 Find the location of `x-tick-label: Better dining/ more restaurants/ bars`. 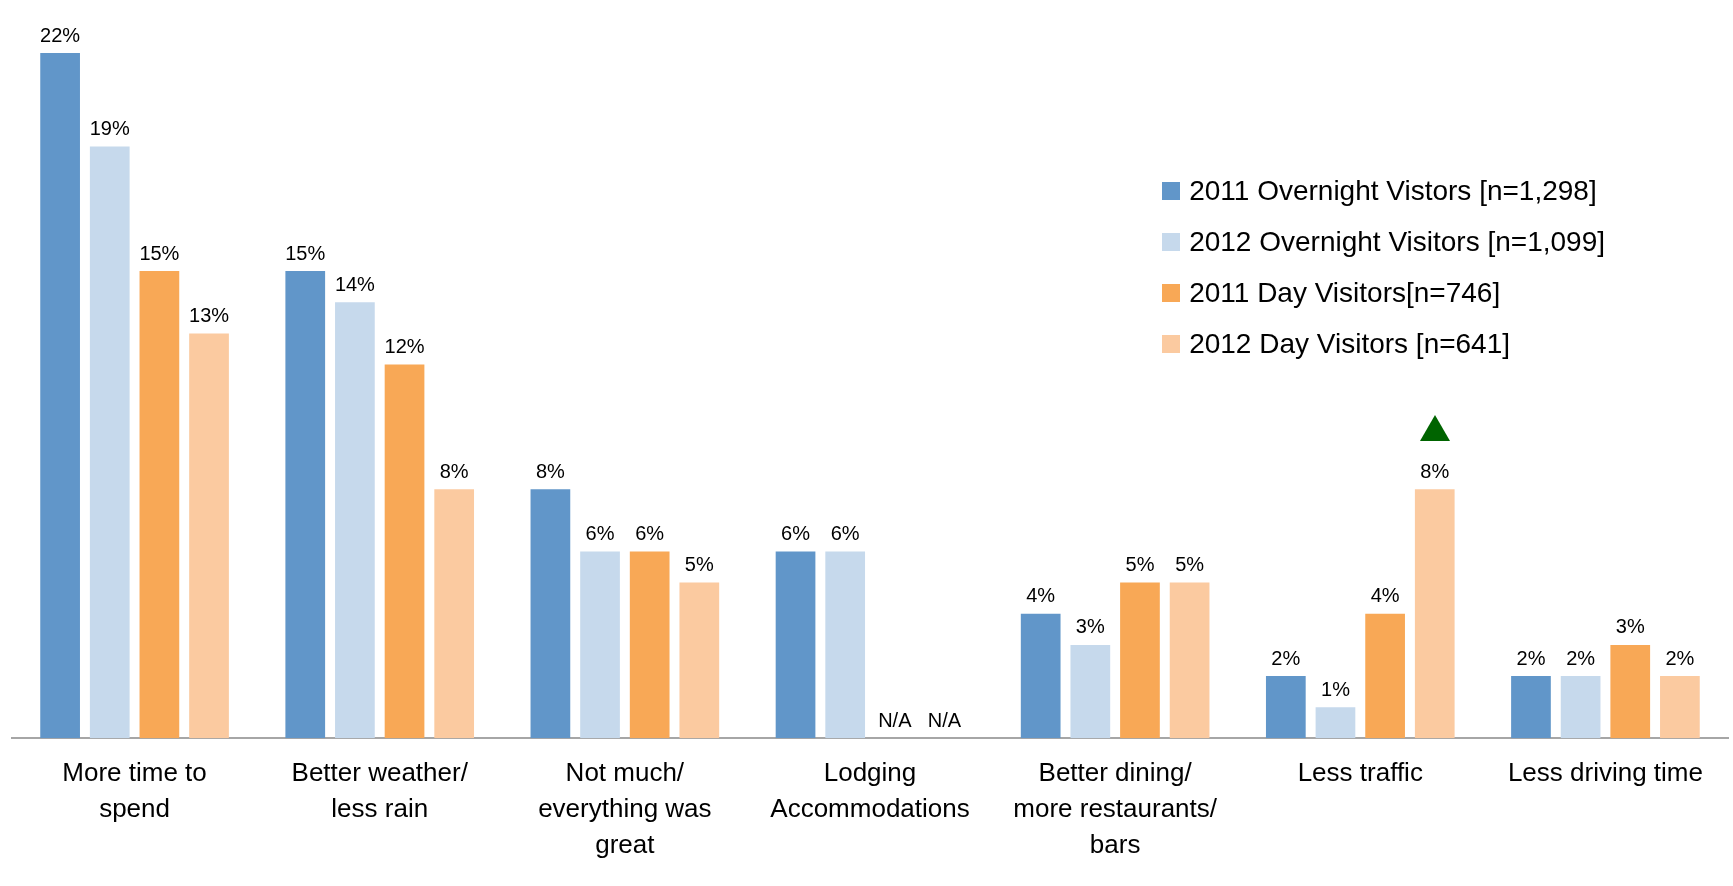

x-tick-label: Better dining/ more restaurants/ bars is located at coordinates (1115, 808).